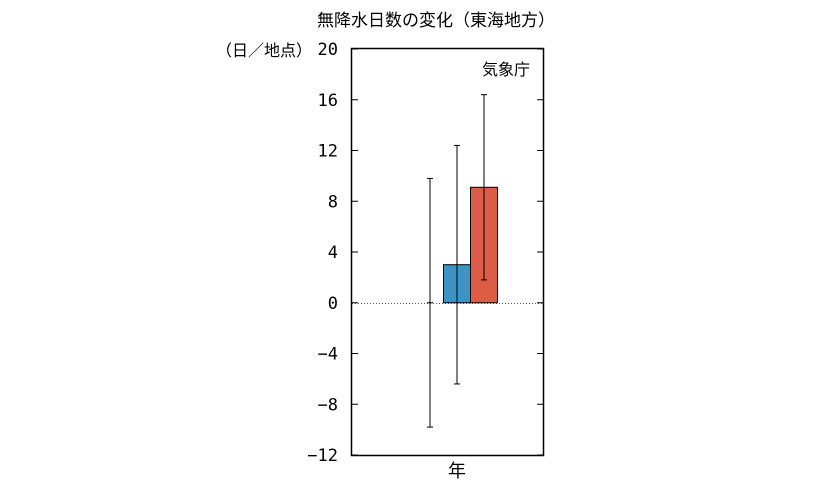 This screenshot has height=498, width=833. What do you see at coordinates (264, 50) in the screenshot?
I see `y-axis-unit-label: （日／地点）` at bounding box center [264, 50].